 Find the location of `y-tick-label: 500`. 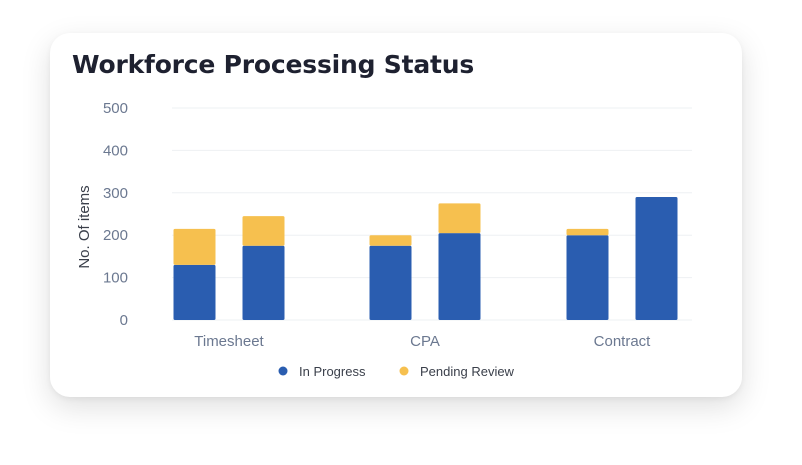

y-tick-label: 500 is located at coordinates (115, 108).